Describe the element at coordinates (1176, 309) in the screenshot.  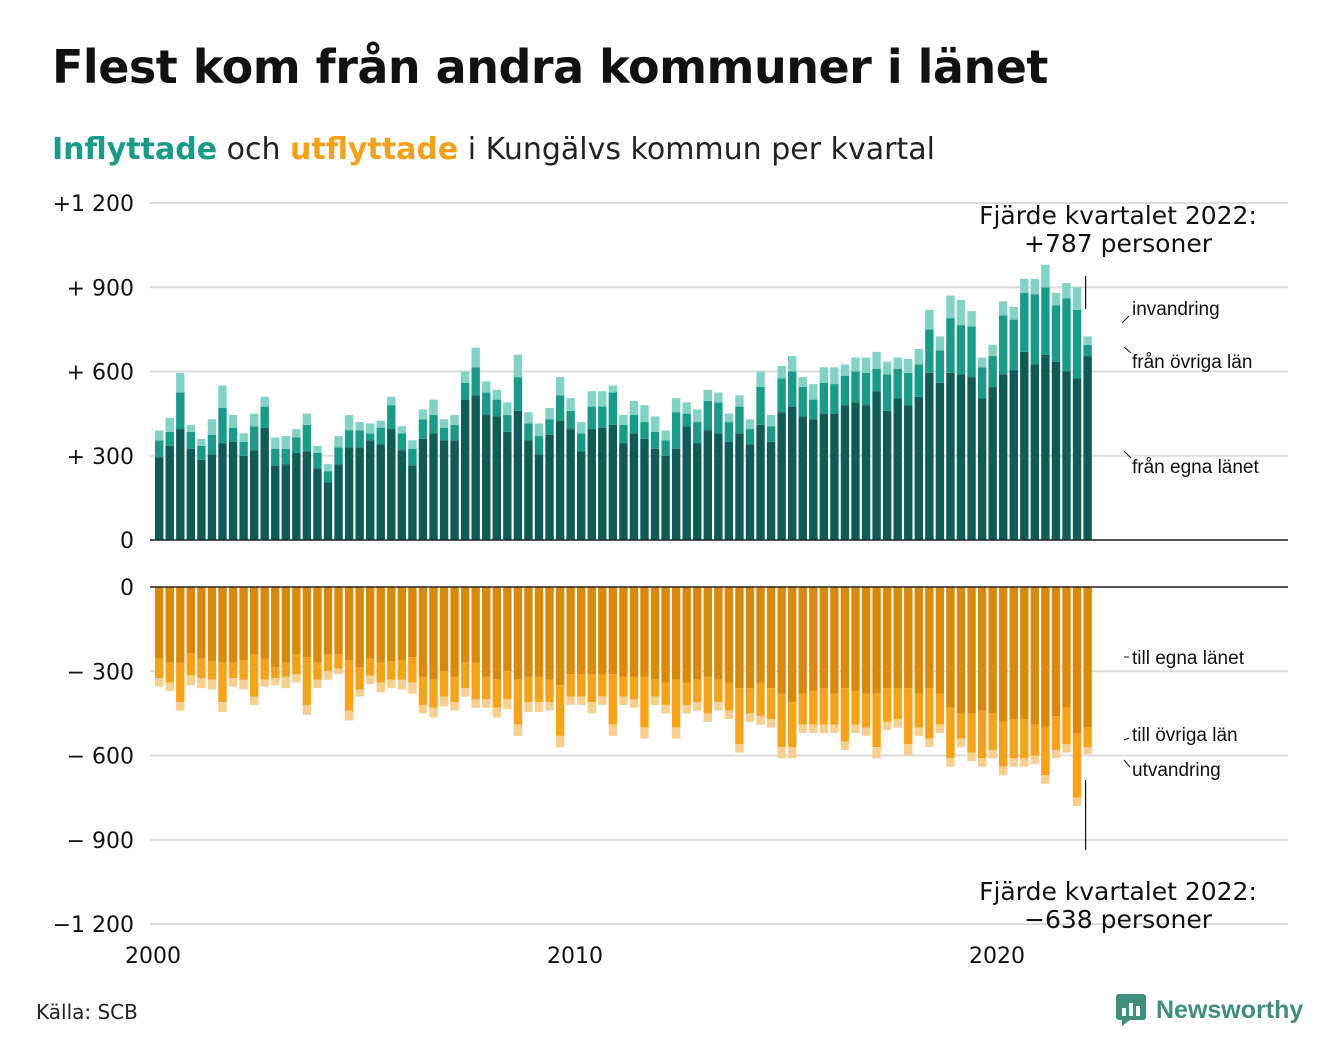
I see `series-label: invandring` at that location.